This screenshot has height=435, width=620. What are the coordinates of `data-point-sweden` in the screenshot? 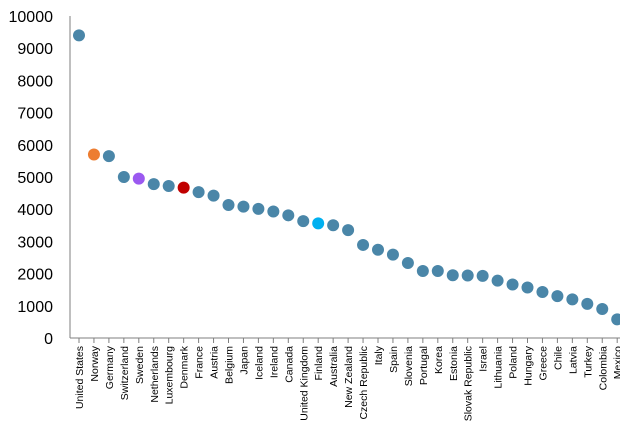 It's located at (138, 178).